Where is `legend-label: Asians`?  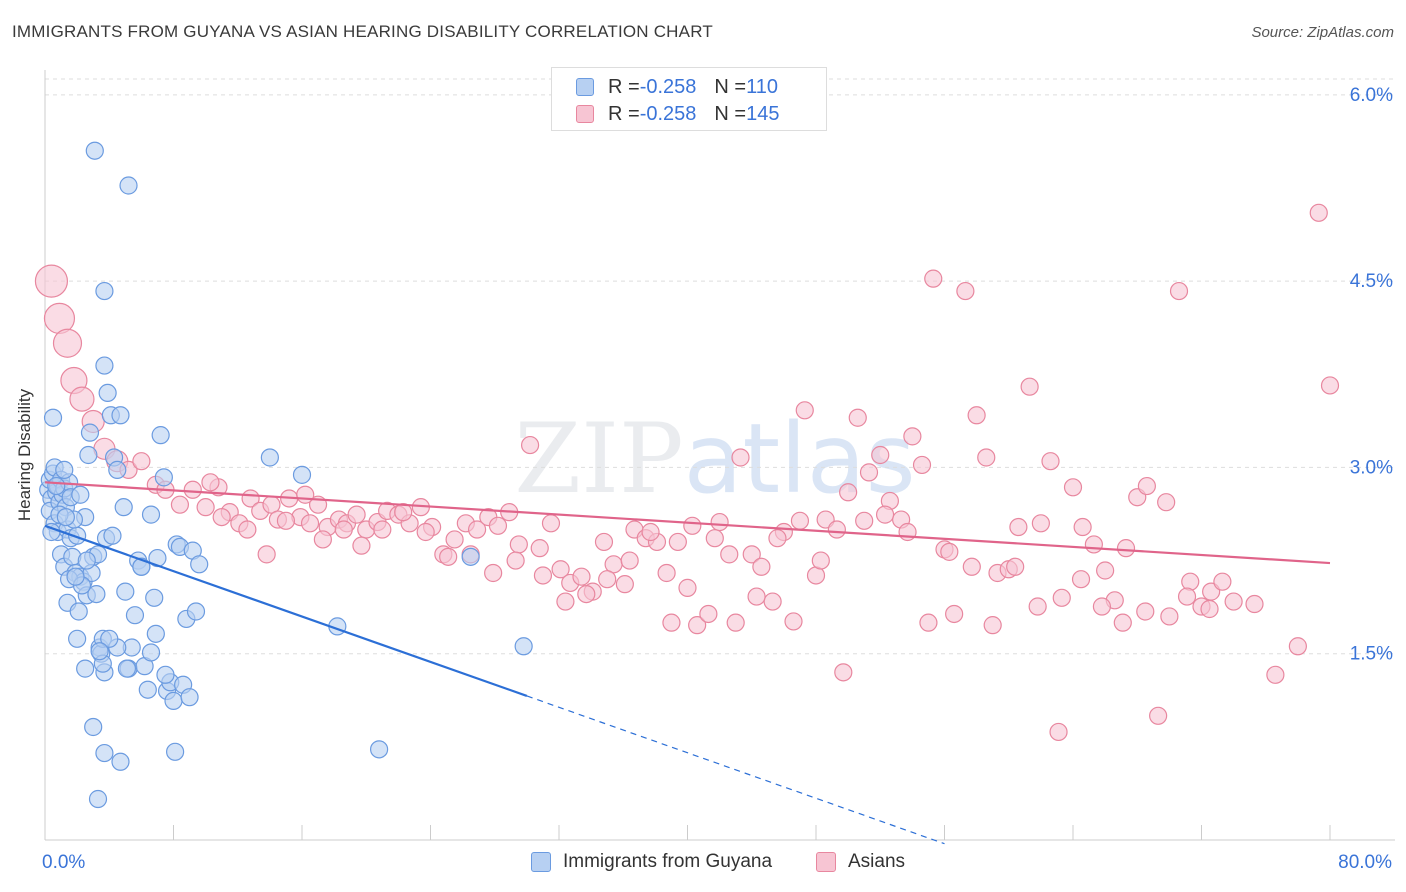 legend-label: Asians is located at coordinates (877, 861).